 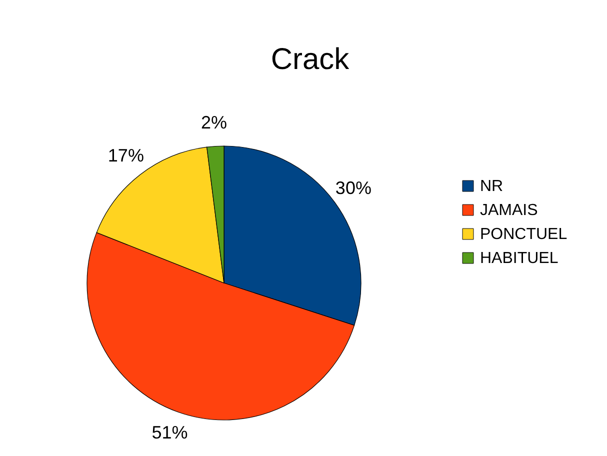 I want to click on data-label: 51%, so click(x=170, y=432).